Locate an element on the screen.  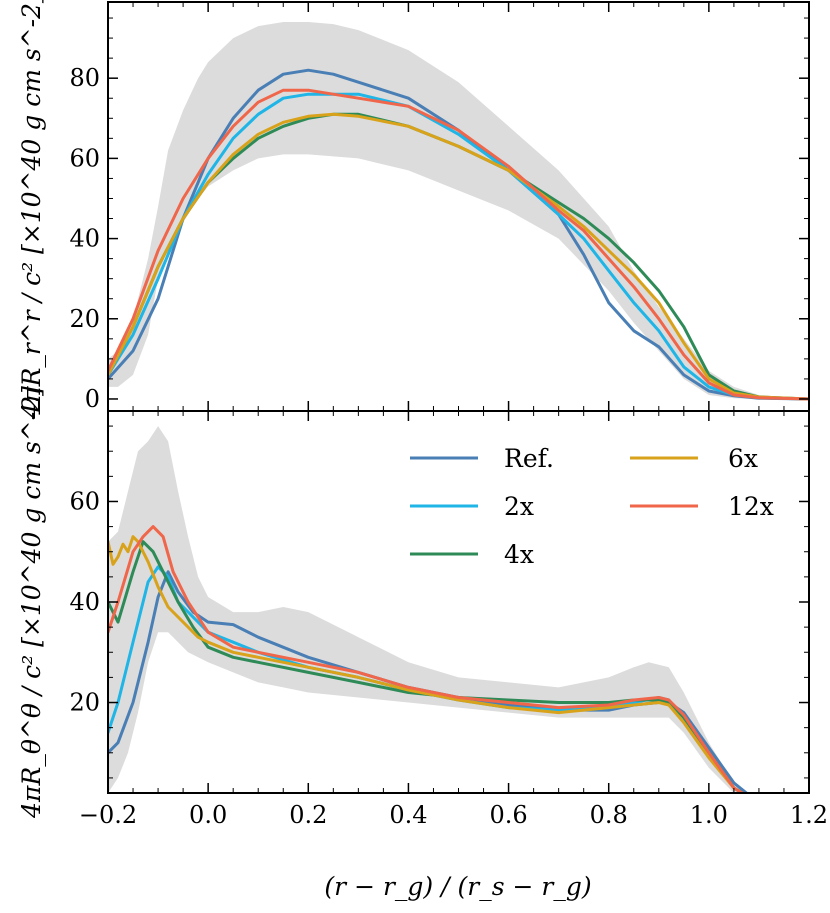
x-tick-label: 0.2 is located at coordinates (308, 815).